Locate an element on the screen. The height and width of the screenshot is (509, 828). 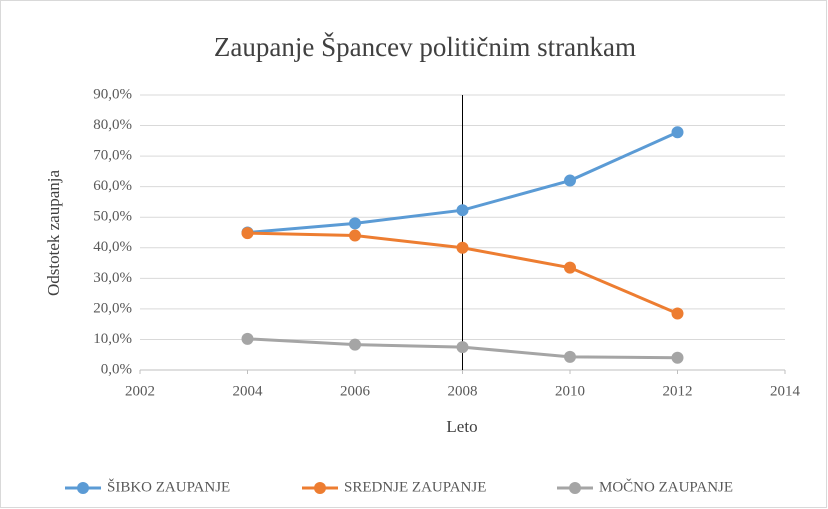
y-tick-label: 10,0% is located at coordinates (112, 339).